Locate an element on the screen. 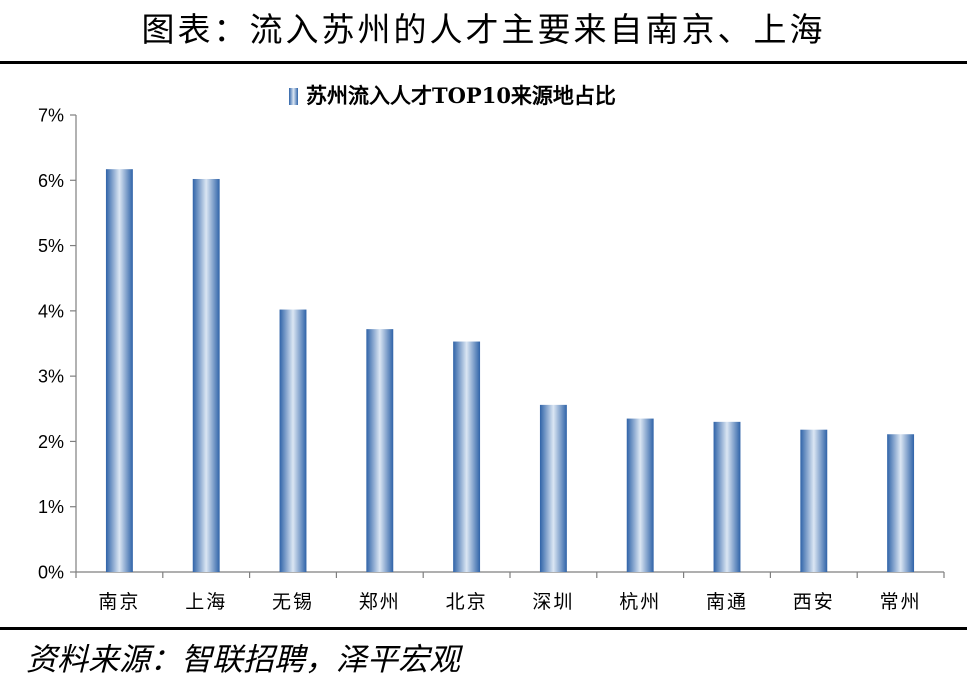 Image resolution: width=967 pixels, height=700 pixels. x-category-label: 西安 is located at coordinates (814, 602).